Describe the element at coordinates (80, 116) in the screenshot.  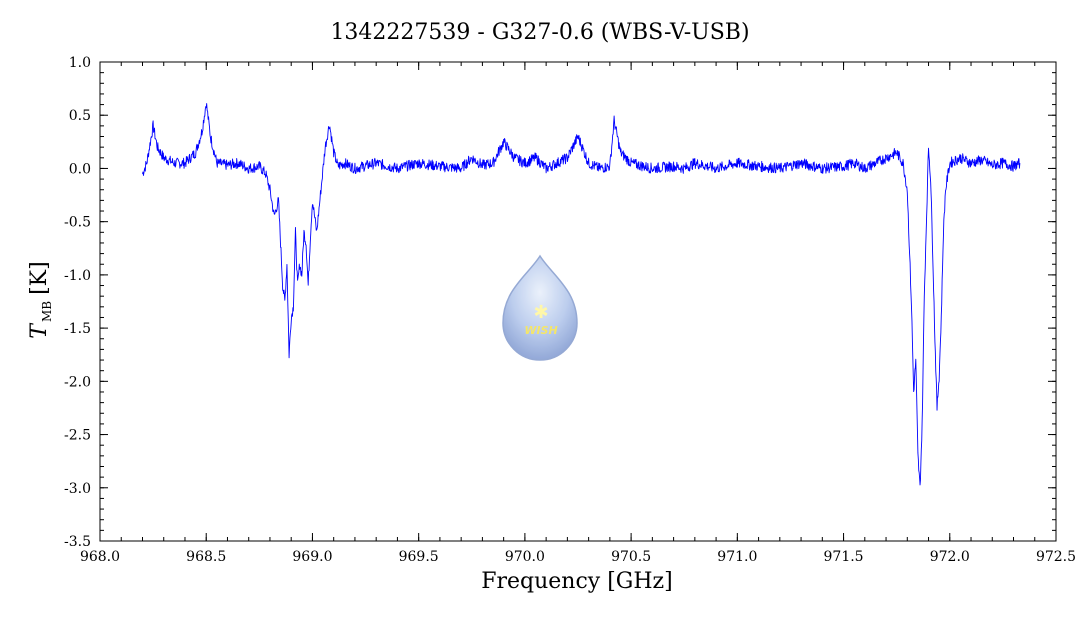
I see `y-tick-label: 0.5` at that location.